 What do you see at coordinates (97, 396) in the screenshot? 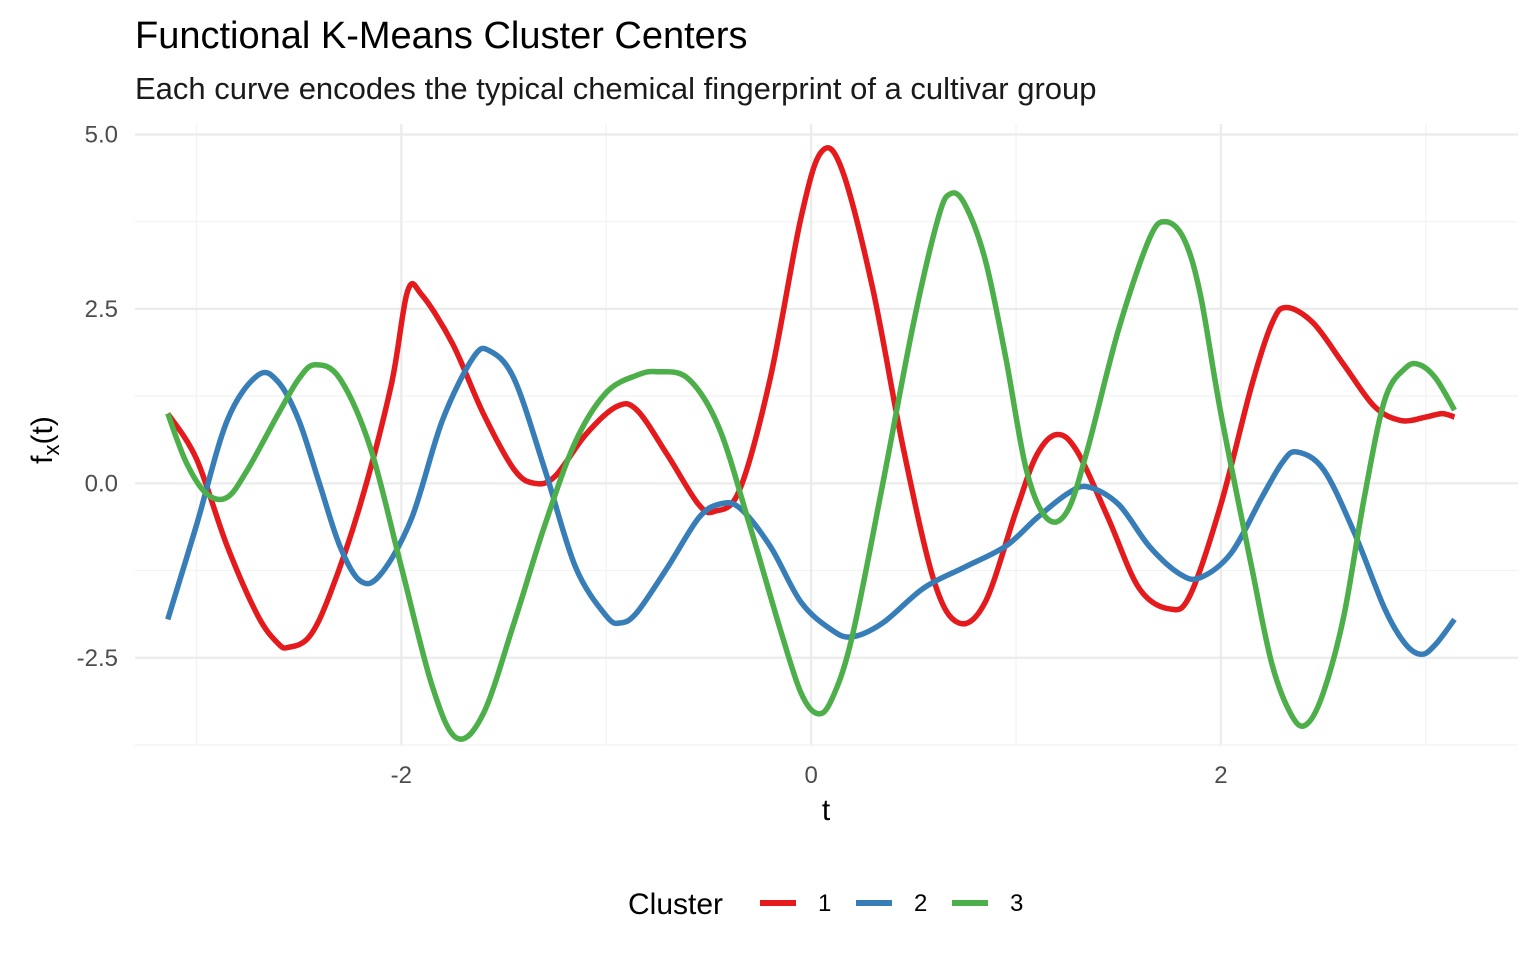
I see `y-axis-tick-labels: -2.5 0.0 2.5 5.0` at bounding box center [97, 396].